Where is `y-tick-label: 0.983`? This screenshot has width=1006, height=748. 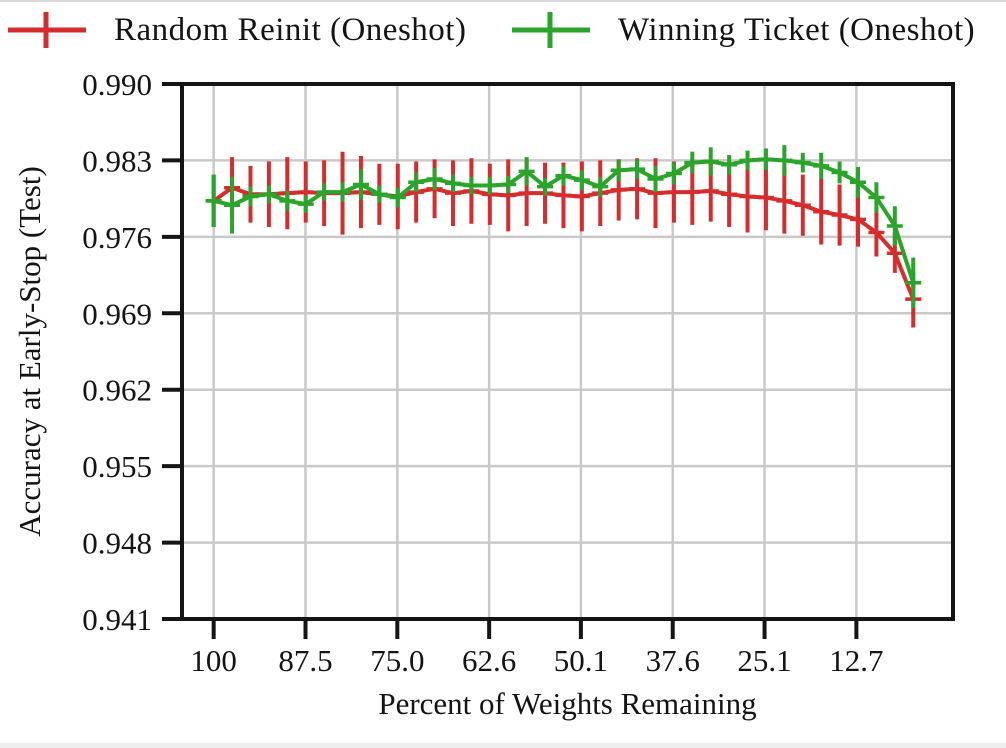 y-tick-label: 0.983 is located at coordinates (117, 160).